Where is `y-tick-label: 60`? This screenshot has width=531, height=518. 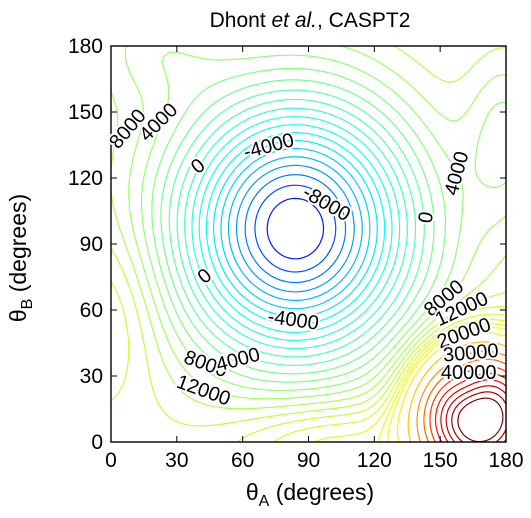
y-tick-label: 60 is located at coordinates (91, 310).